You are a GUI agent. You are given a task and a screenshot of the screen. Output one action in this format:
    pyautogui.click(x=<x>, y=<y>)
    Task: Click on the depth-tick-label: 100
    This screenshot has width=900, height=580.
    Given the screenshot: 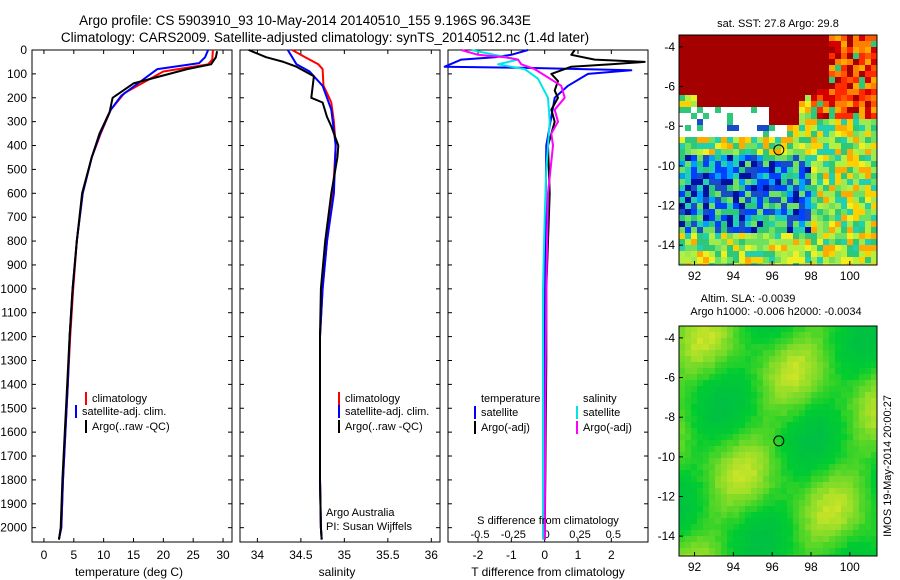 What is the action you would take?
    pyautogui.click(x=17, y=74)
    